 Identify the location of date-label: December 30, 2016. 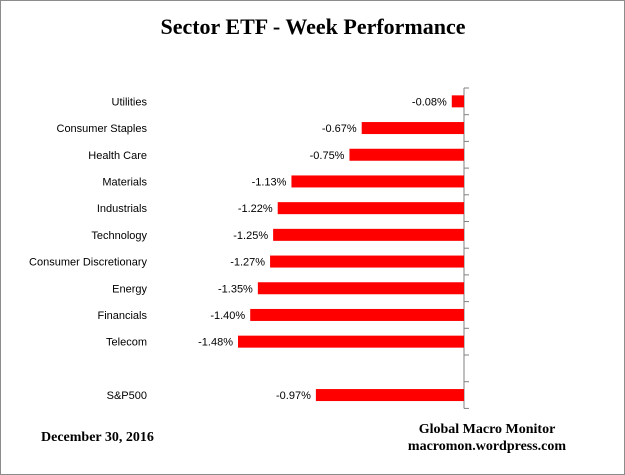
(97, 437).